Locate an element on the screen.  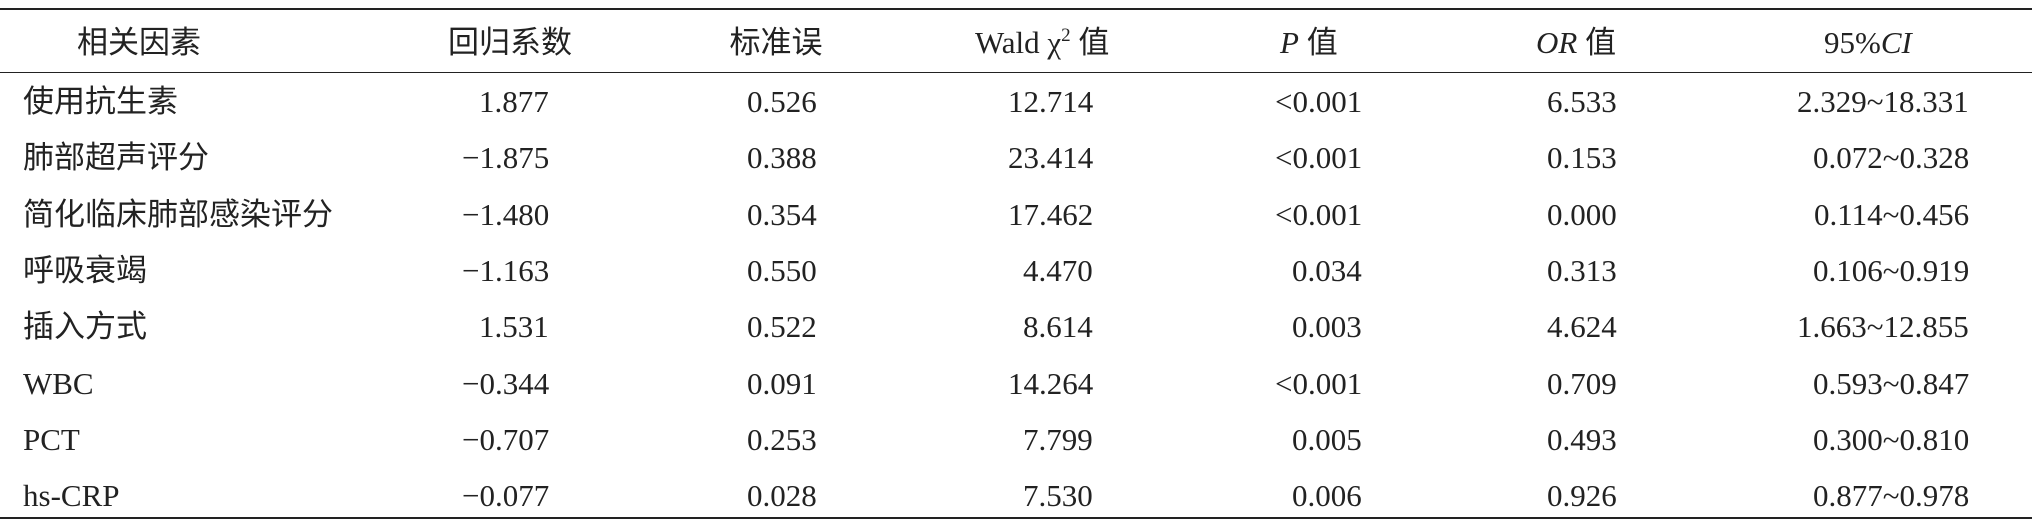
cell-value: 0.709 is located at coordinates (1582, 383).